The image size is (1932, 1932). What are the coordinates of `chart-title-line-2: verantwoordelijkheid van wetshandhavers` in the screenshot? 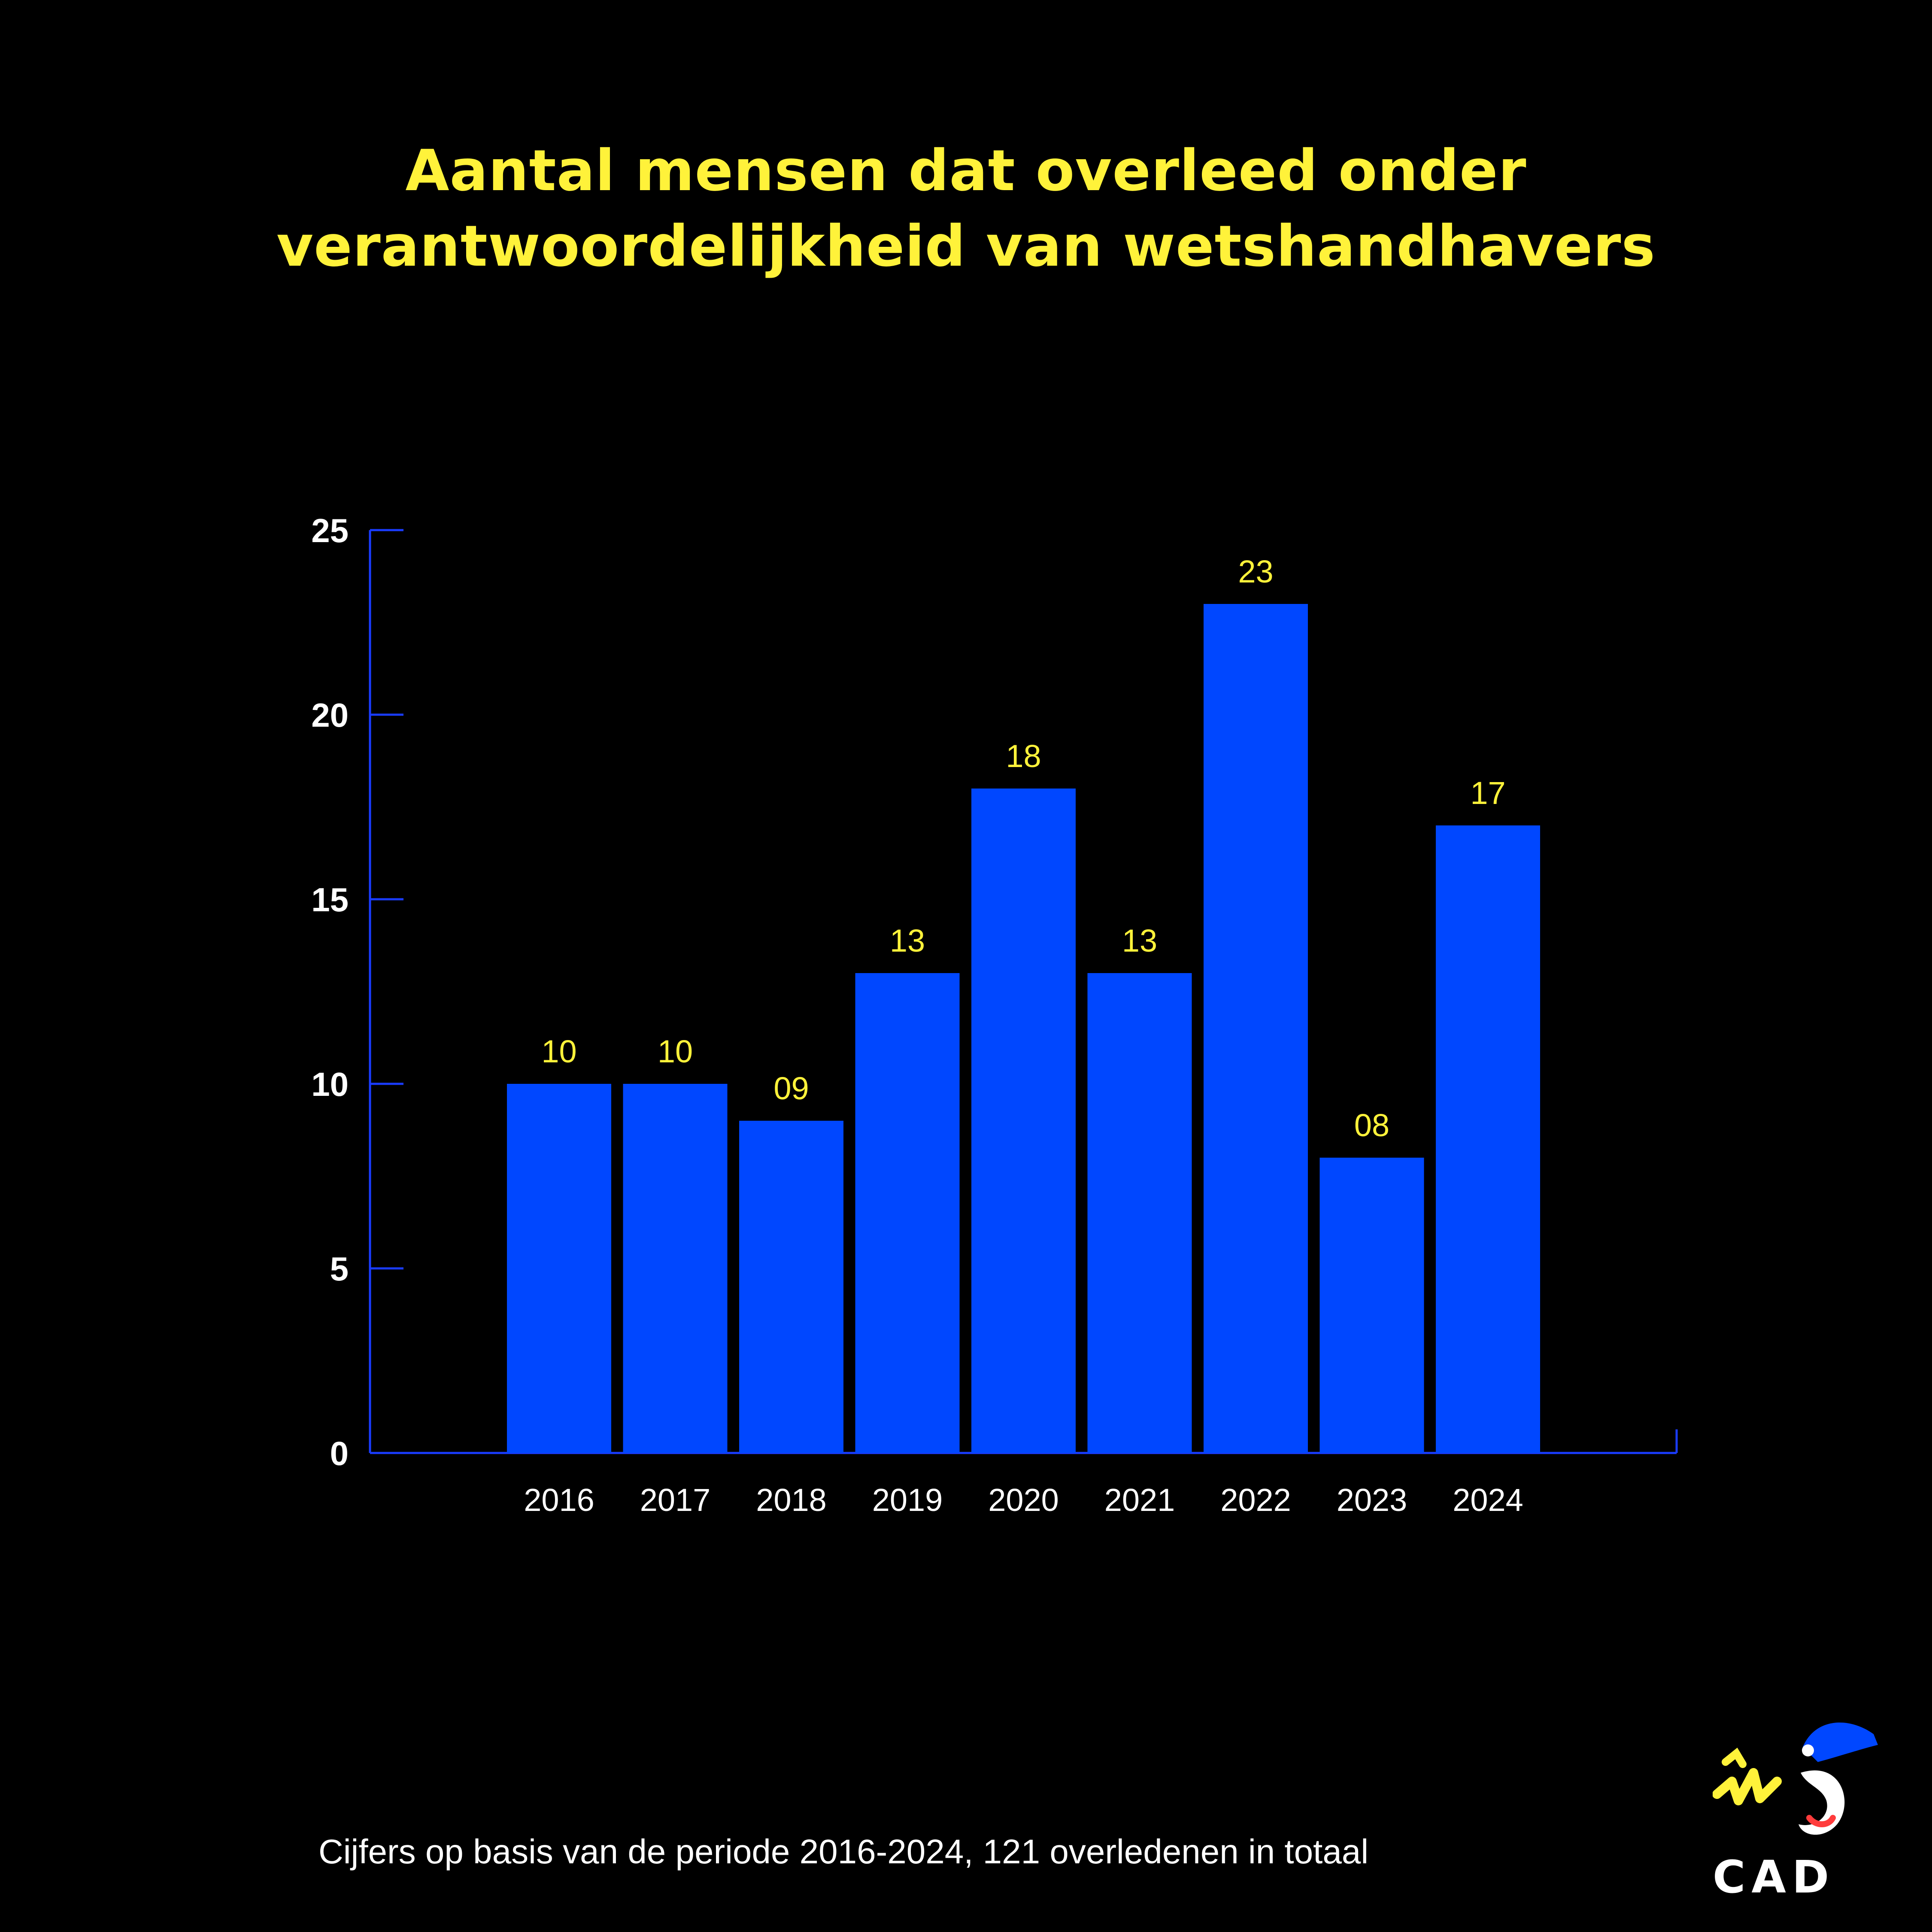 It's located at (966, 246).